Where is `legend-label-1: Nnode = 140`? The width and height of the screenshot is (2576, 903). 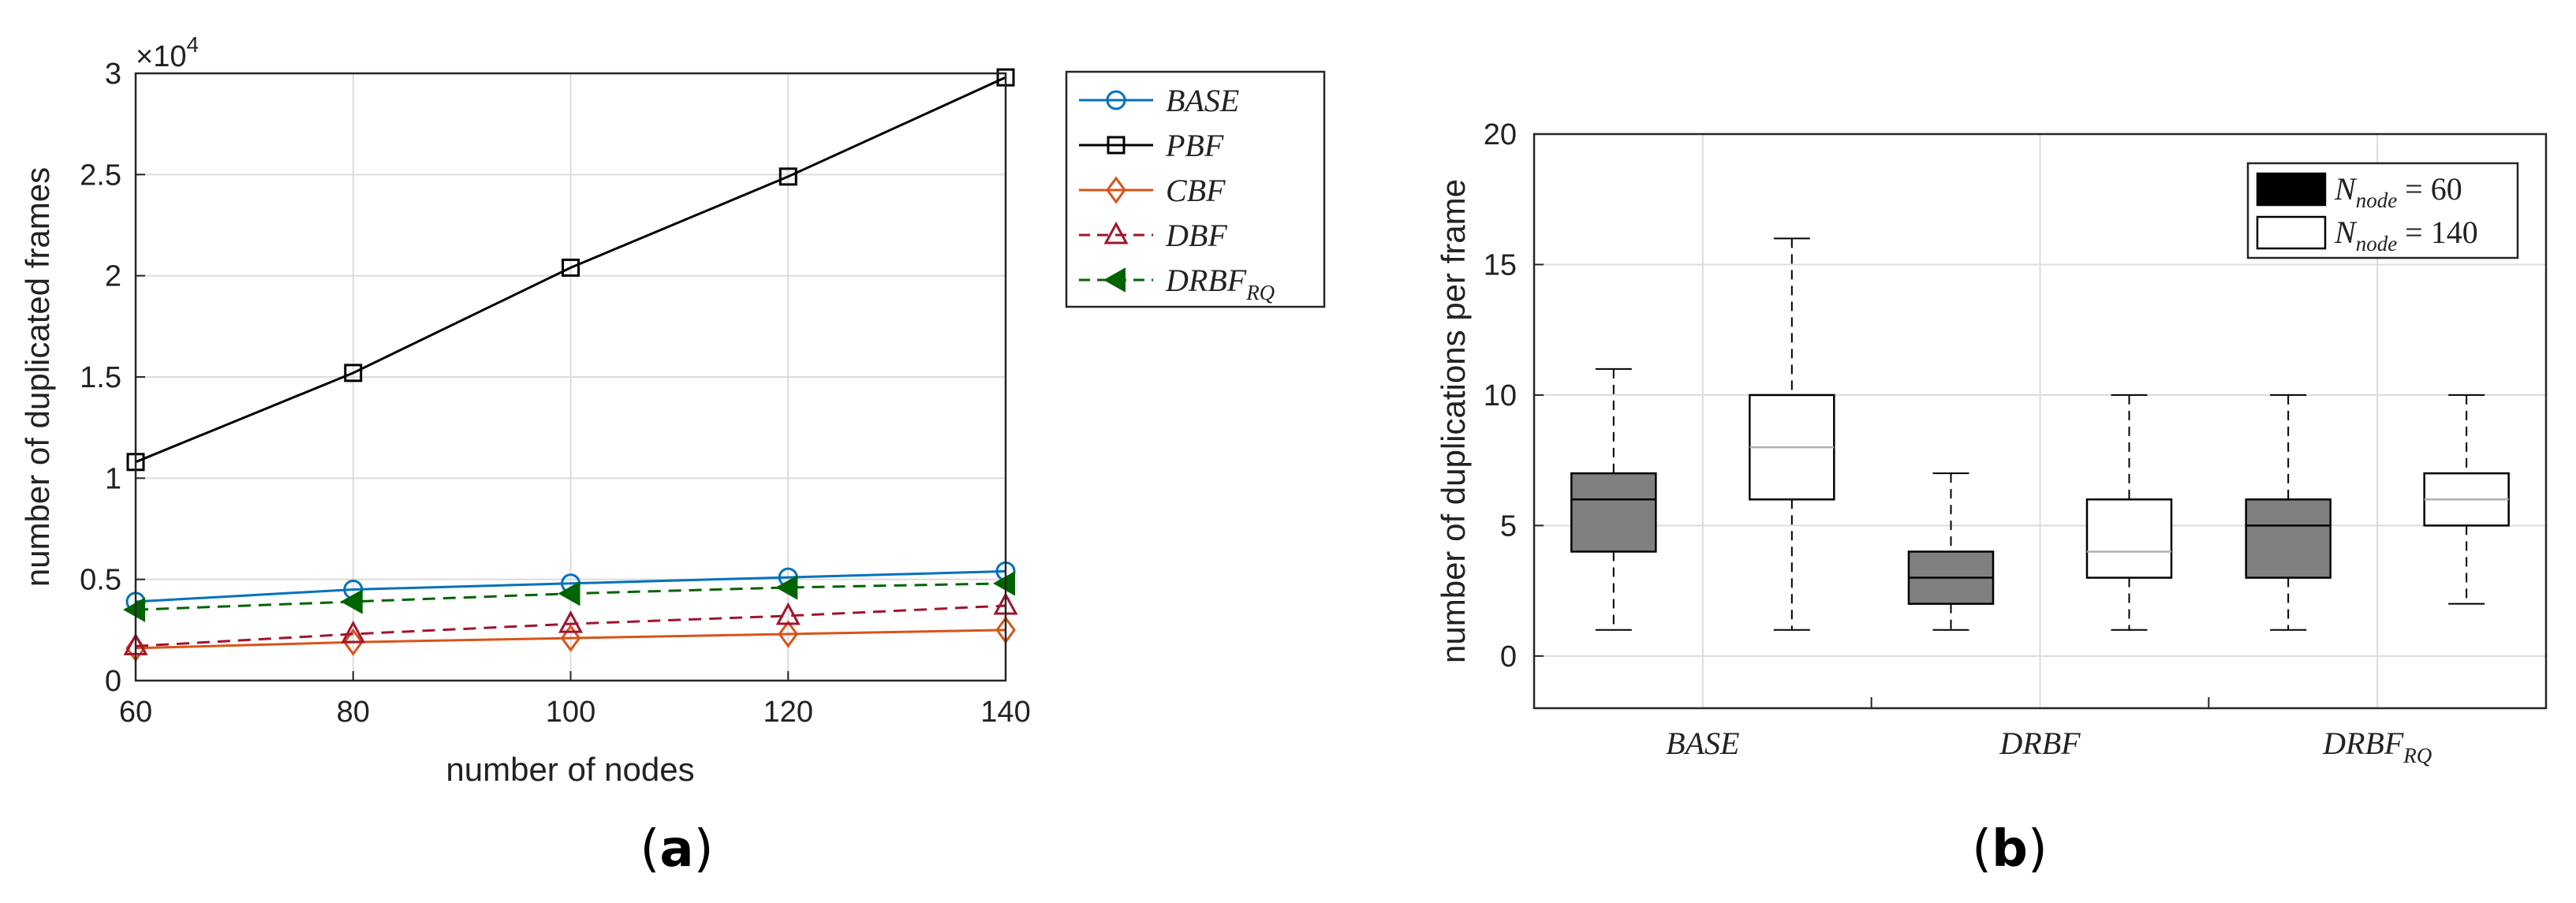 legend-label-1: Nnode = 140 is located at coordinates (2406, 235).